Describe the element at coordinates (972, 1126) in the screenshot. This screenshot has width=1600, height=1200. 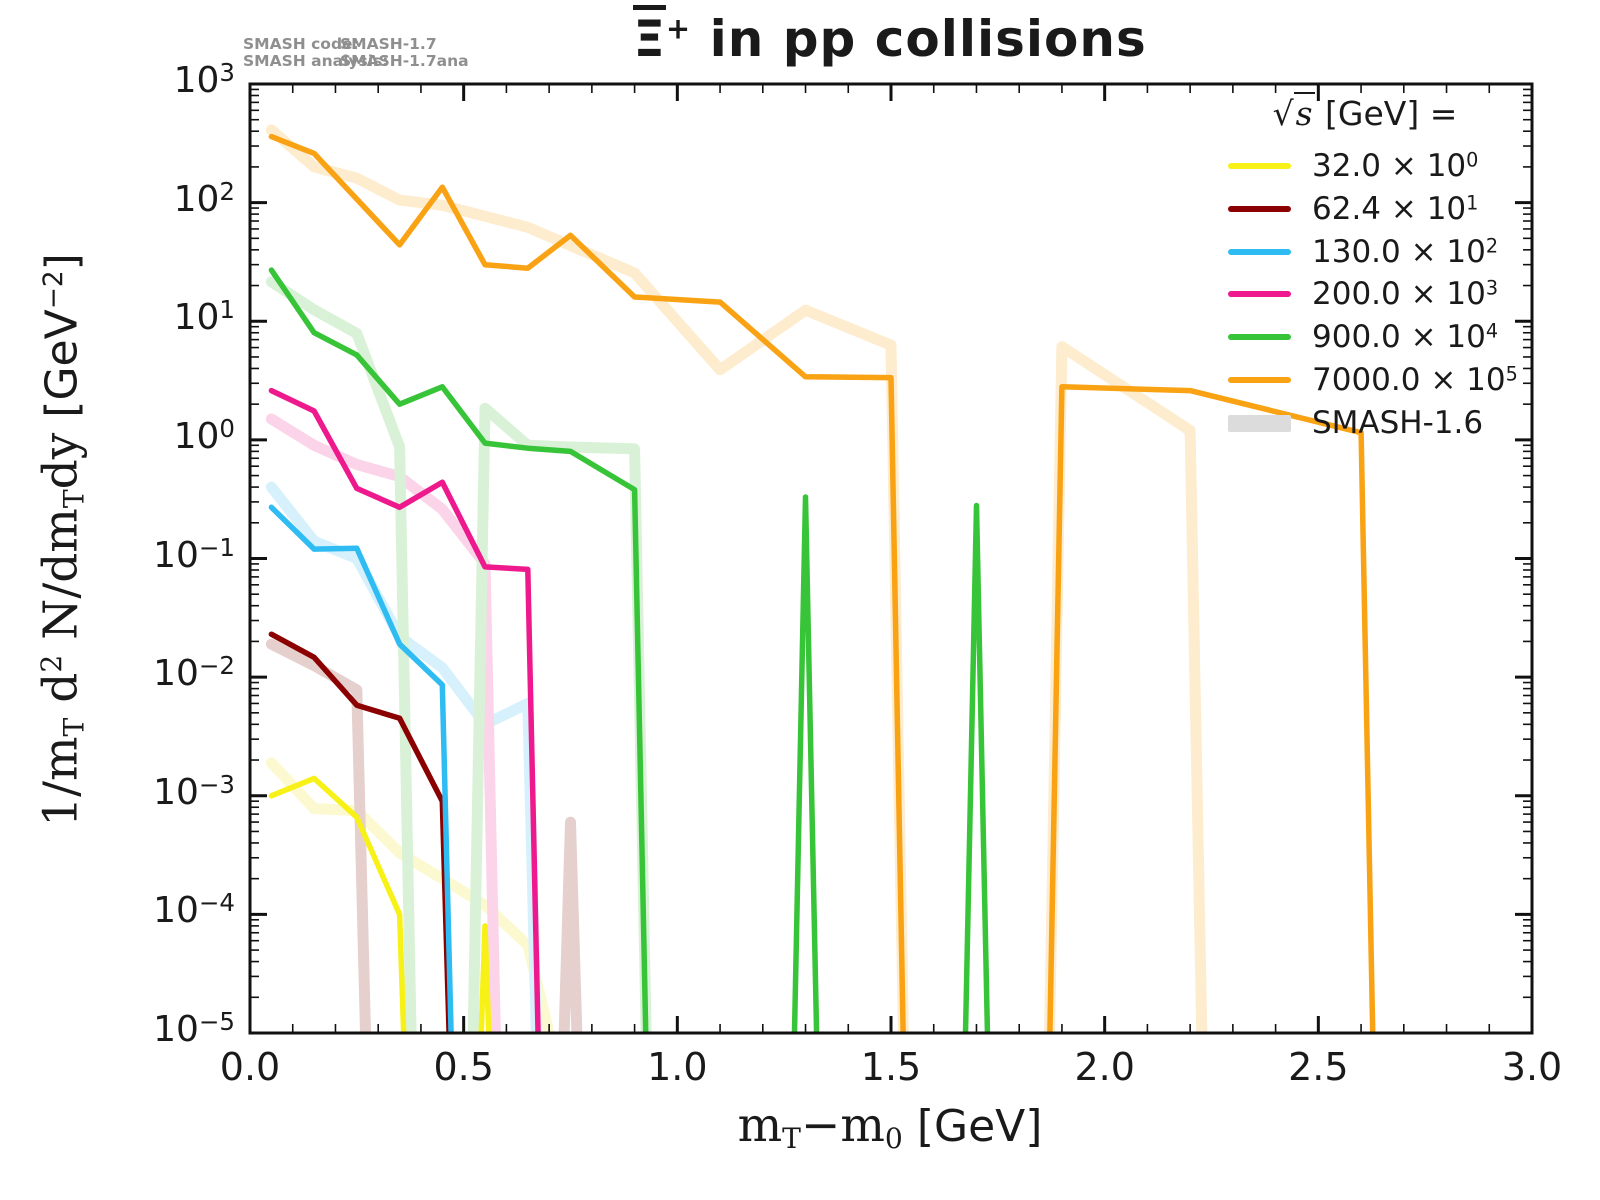
I see `xlabel-unit: [GeV]` at that location.